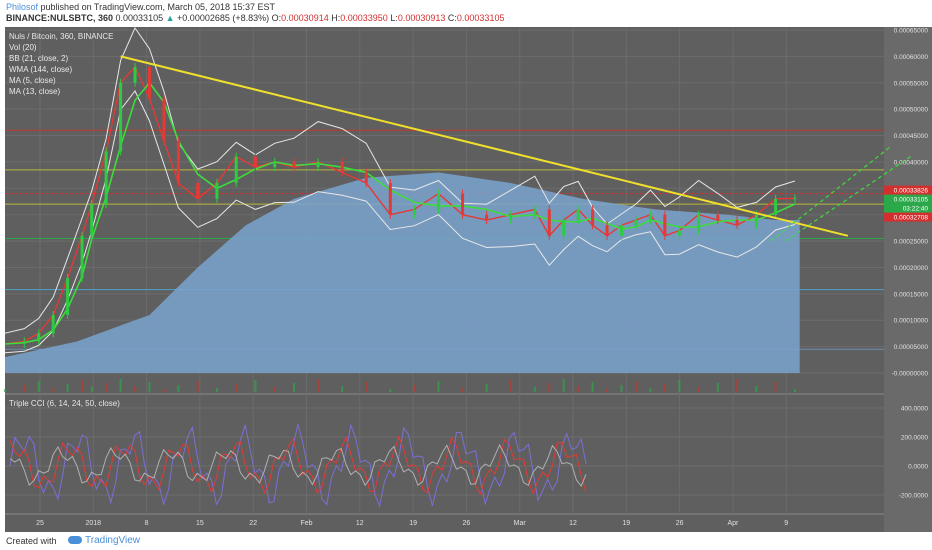 The image size is (932, 550). I want to click on x-tick-label: 19, so click(626, 523).